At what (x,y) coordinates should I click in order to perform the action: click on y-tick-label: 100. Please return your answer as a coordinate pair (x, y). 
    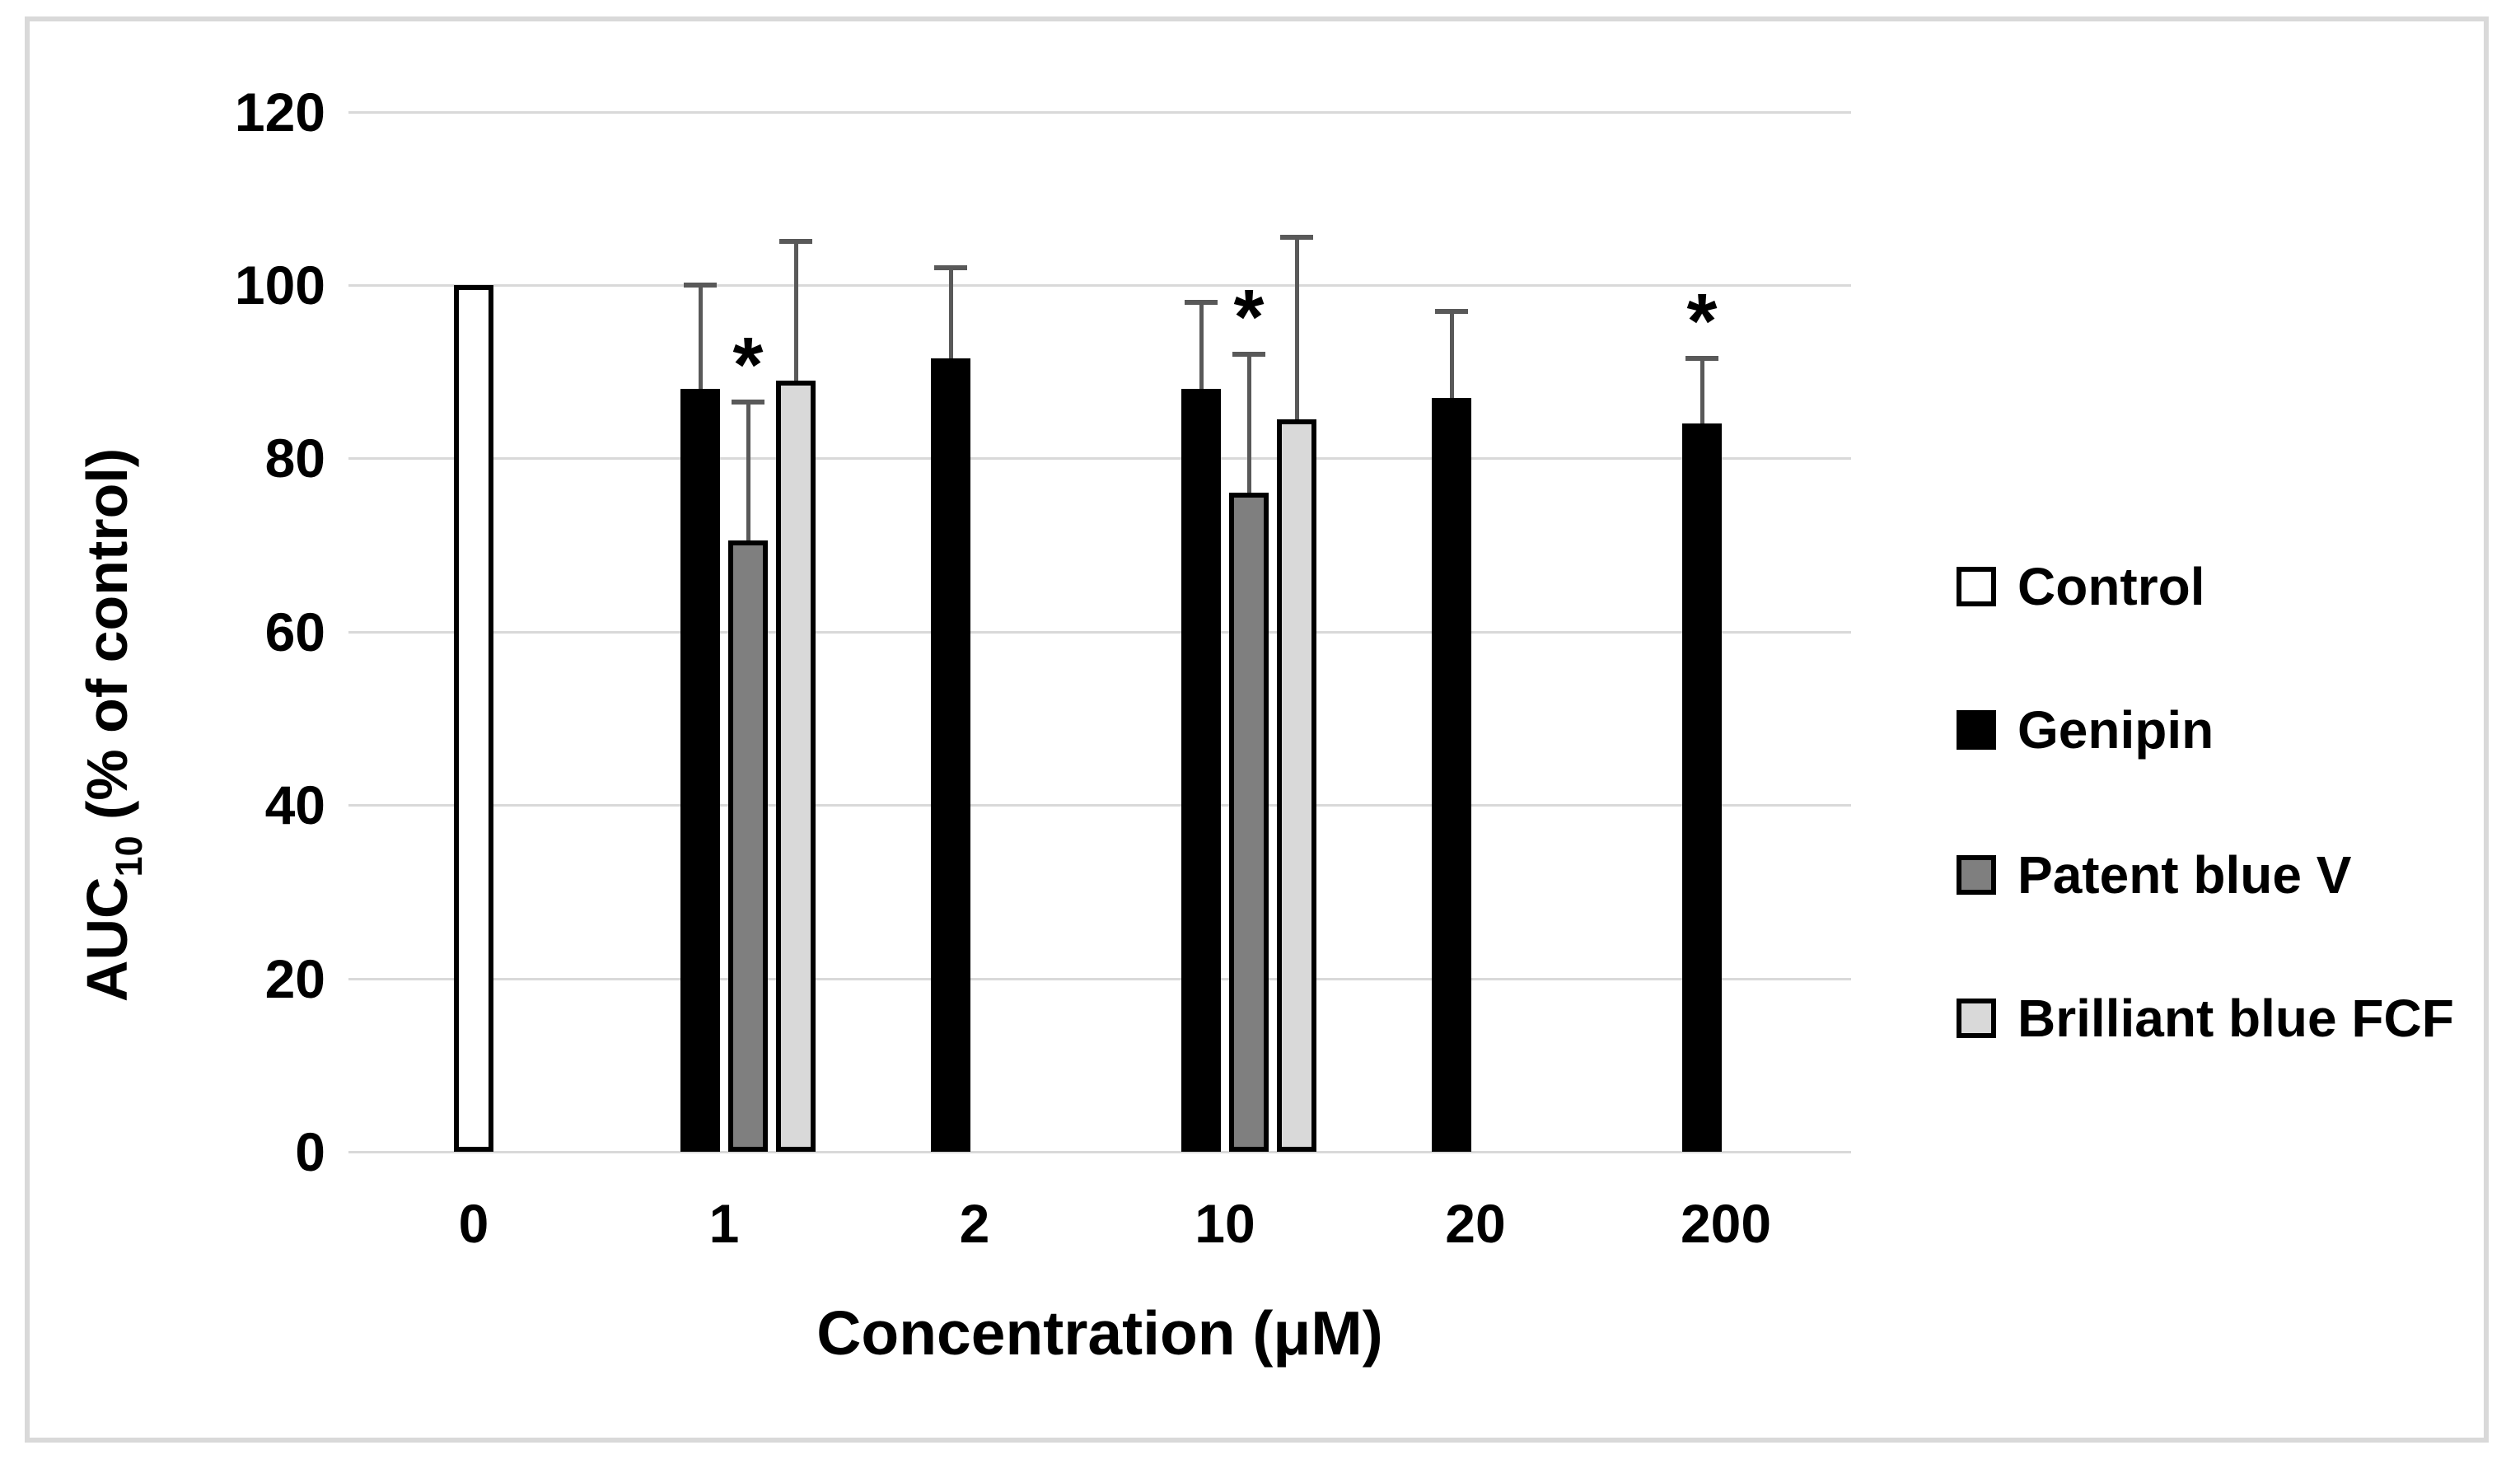
    Looking at the image, I should click on (279, 285).